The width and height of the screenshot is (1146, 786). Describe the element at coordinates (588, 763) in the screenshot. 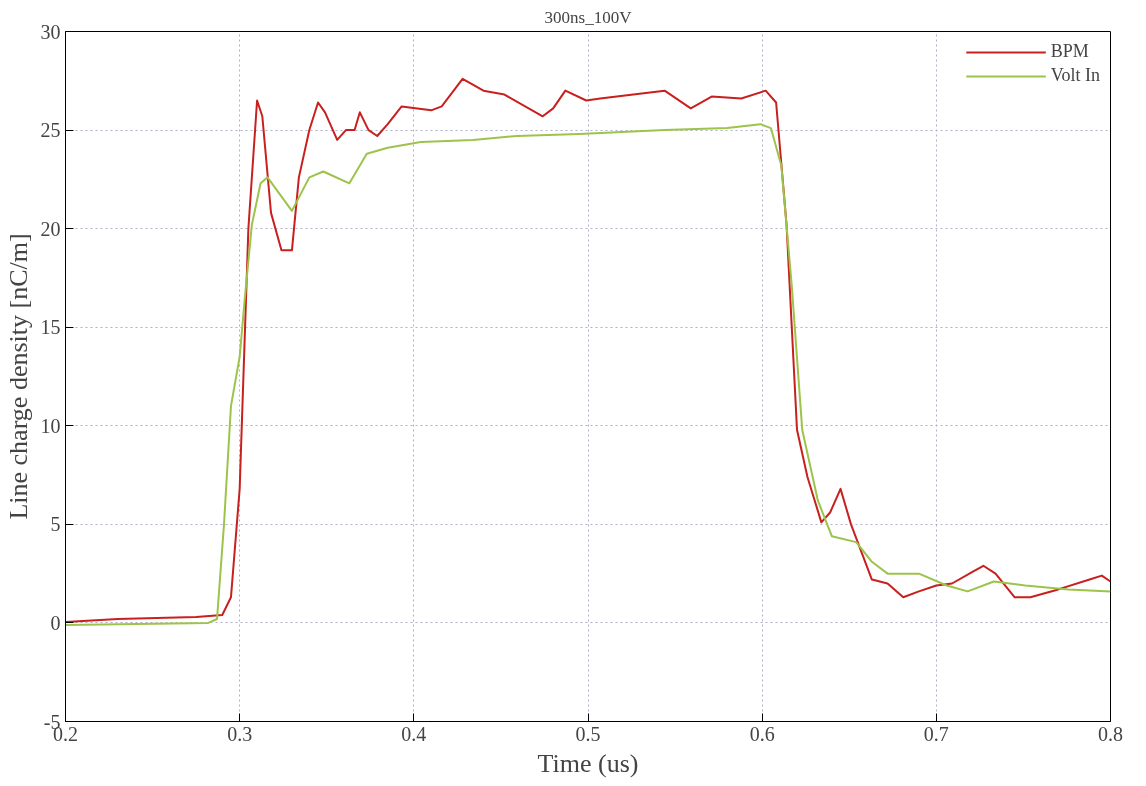

I see `x-axis-title: Time (us)` at that location.